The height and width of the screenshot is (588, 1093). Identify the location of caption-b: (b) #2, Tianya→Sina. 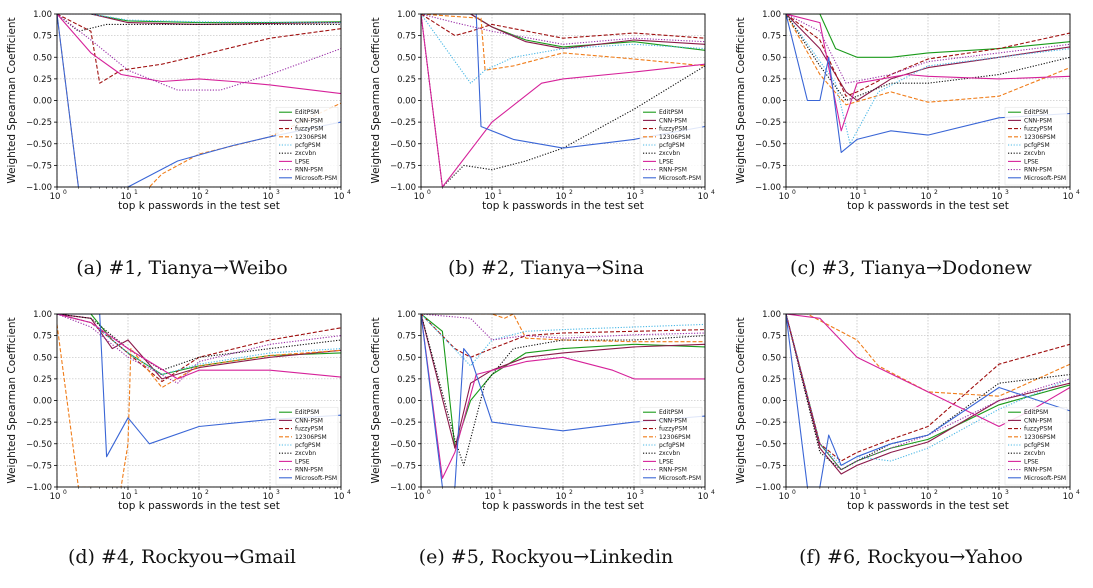
(546, 268).